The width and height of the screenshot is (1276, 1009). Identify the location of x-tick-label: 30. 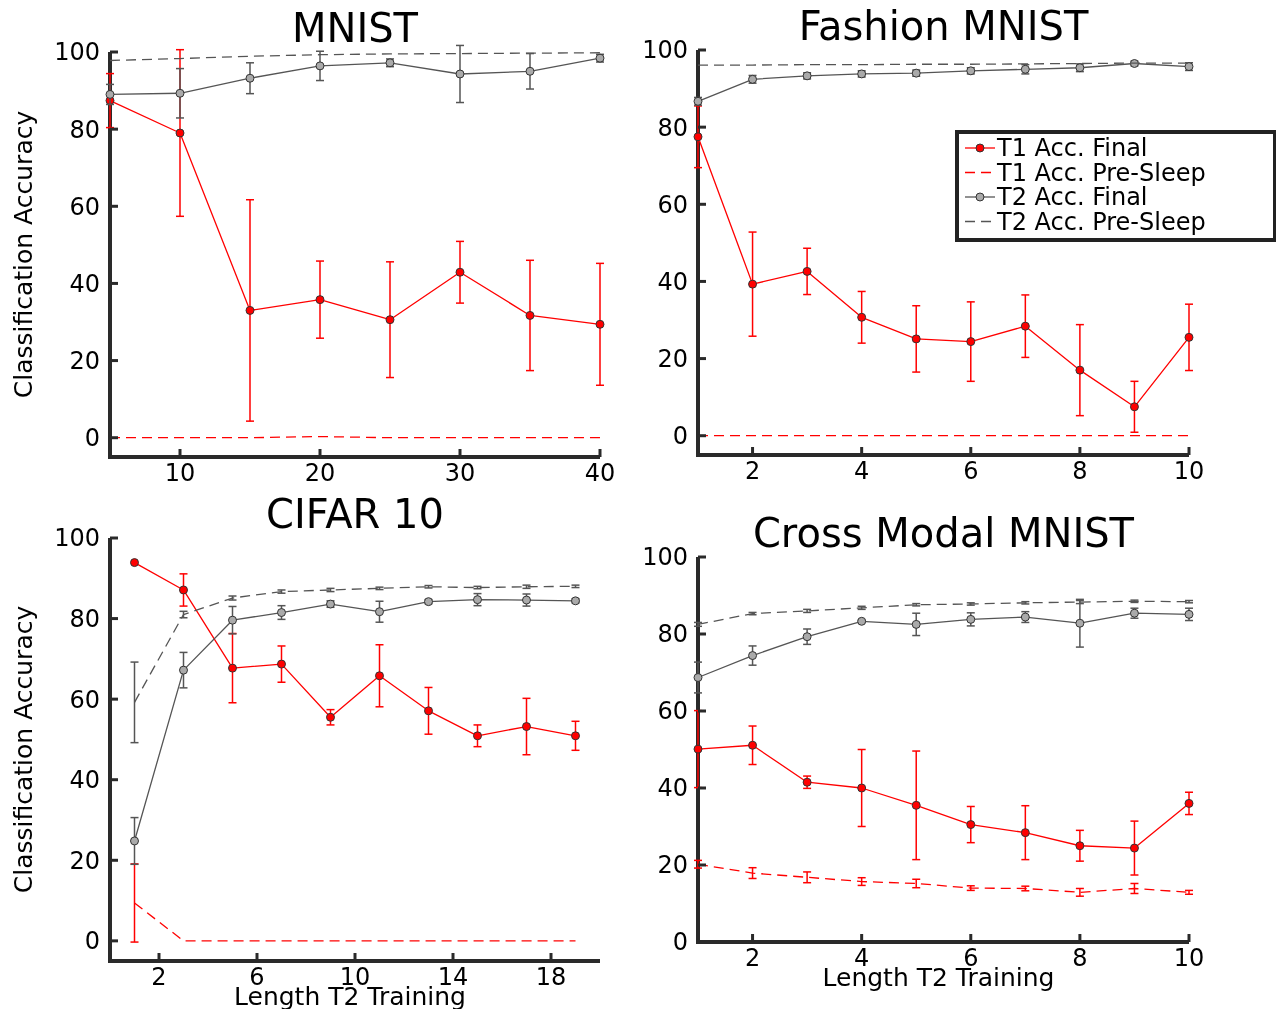
(460, 473).